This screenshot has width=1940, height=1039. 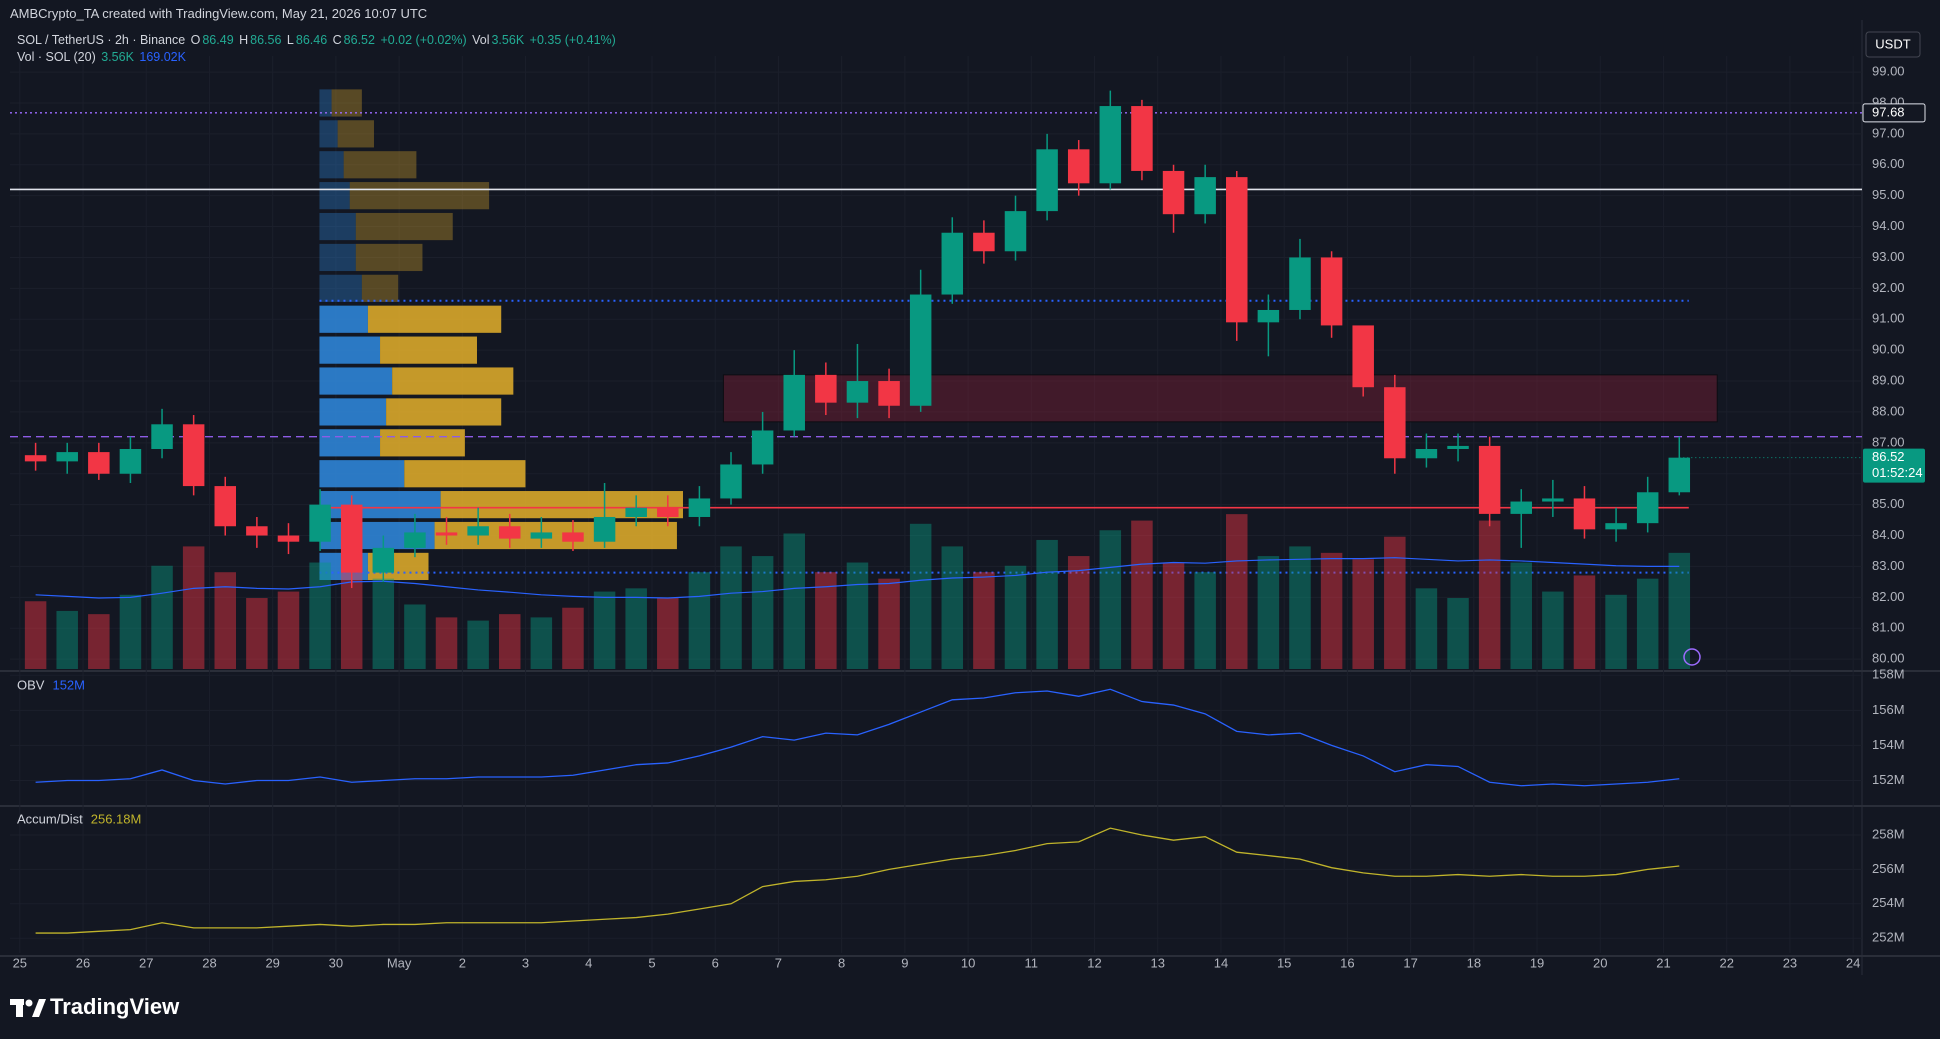 I want to click on open-label: O, so click(x=195, y=40).